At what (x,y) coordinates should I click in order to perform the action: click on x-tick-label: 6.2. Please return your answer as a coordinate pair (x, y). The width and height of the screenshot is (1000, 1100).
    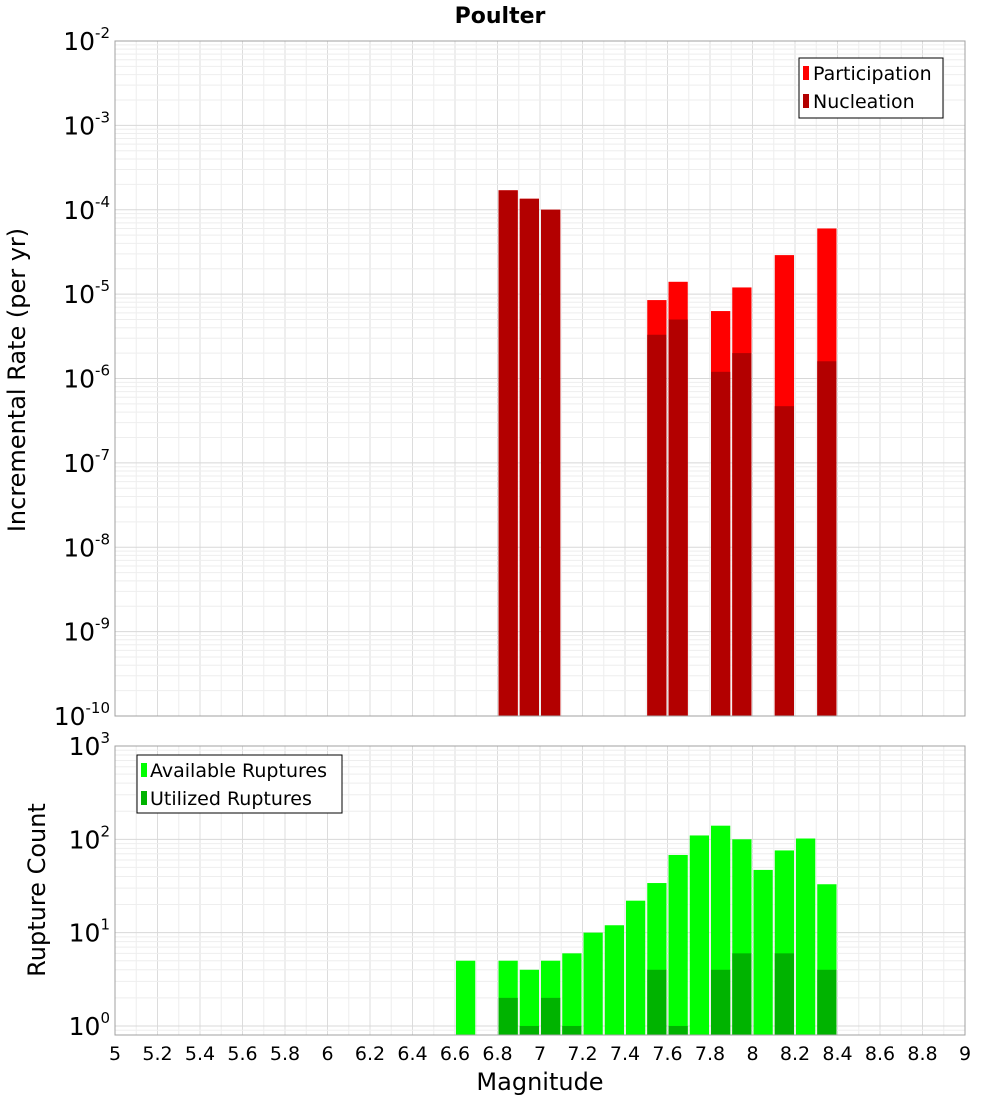
    Looking at the image, I should click on (370, 1054).